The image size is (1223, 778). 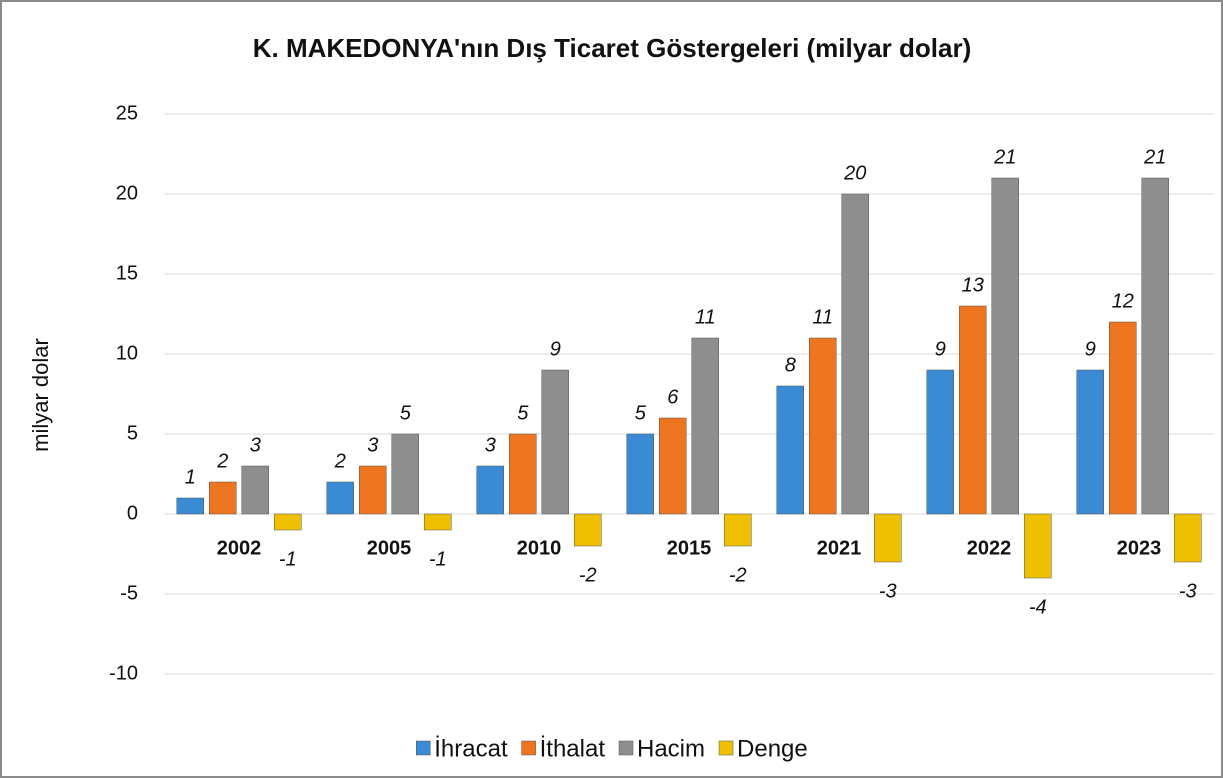 I want to click on y-tick-label: -5, so click(x=129, y=593).